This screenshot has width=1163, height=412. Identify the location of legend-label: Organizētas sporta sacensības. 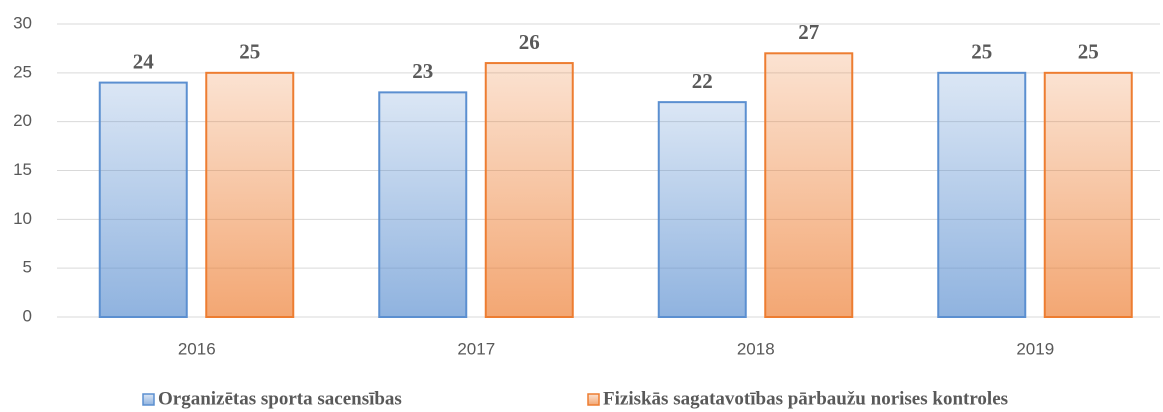
(280, 398).